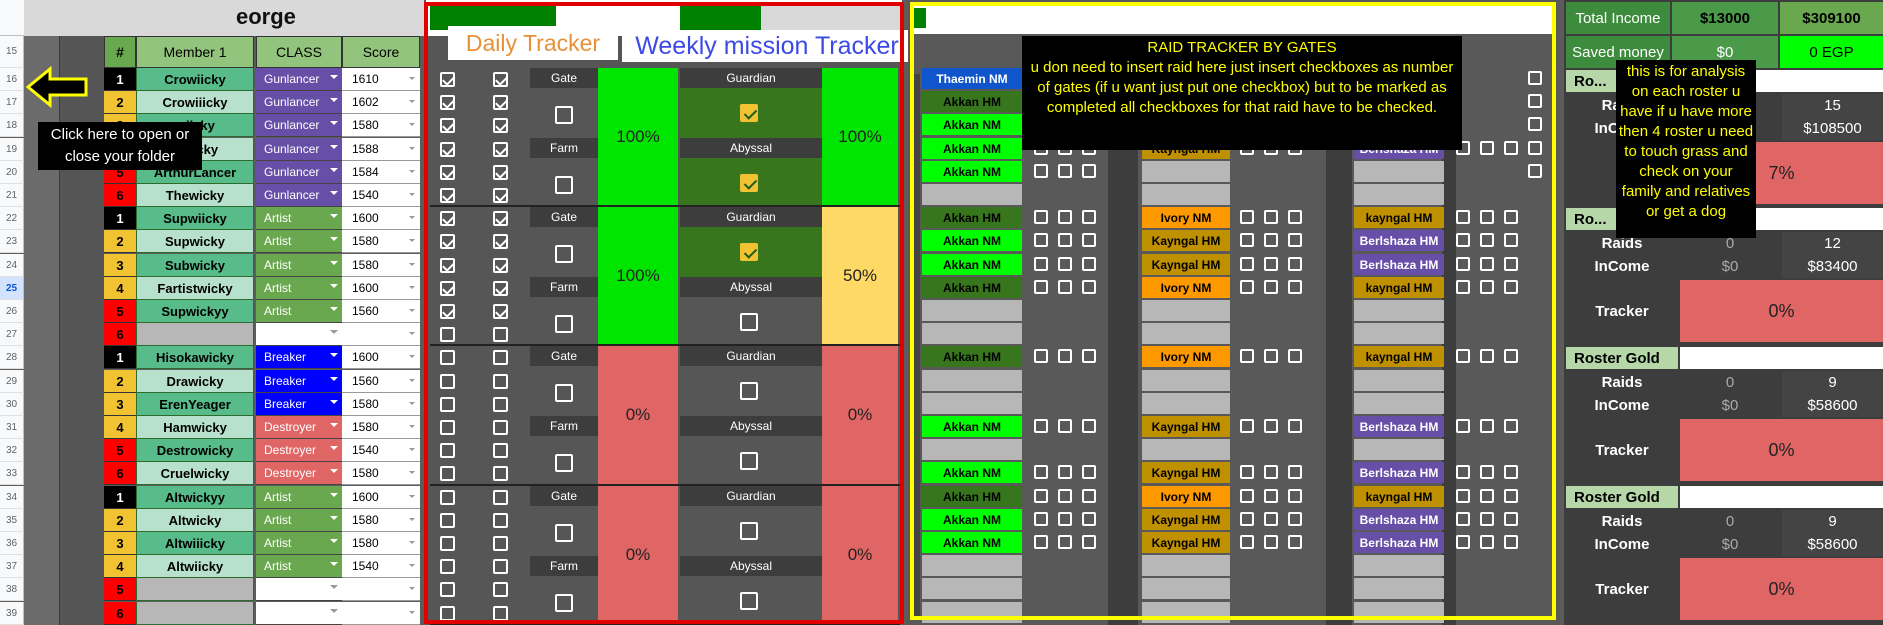  I want to click on member-name: ErenYeager, so click(195, 404).